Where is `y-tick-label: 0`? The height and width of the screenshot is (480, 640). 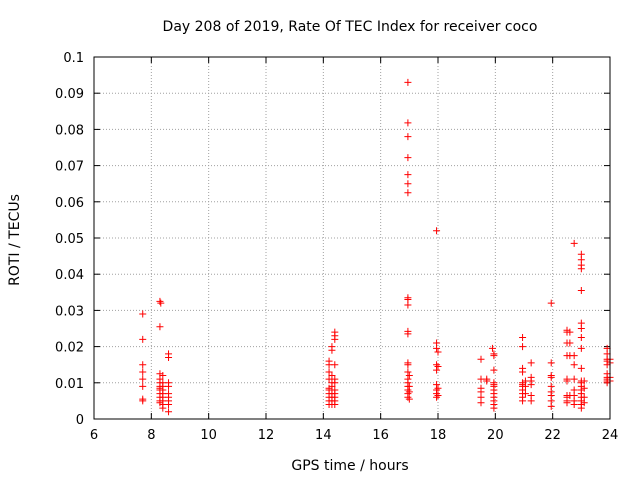
y-tick-label: 0 is located at coordinates (80, 420).